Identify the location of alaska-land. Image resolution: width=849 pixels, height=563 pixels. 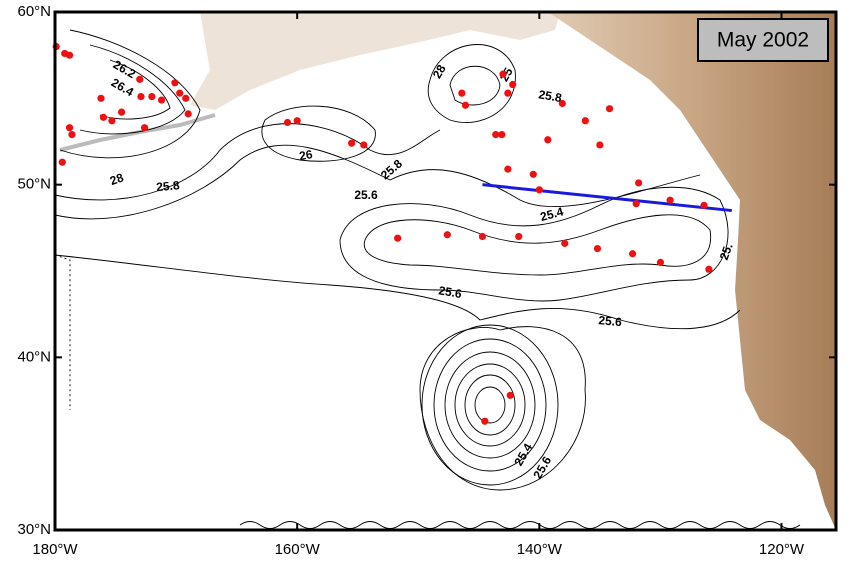
(375, 61).